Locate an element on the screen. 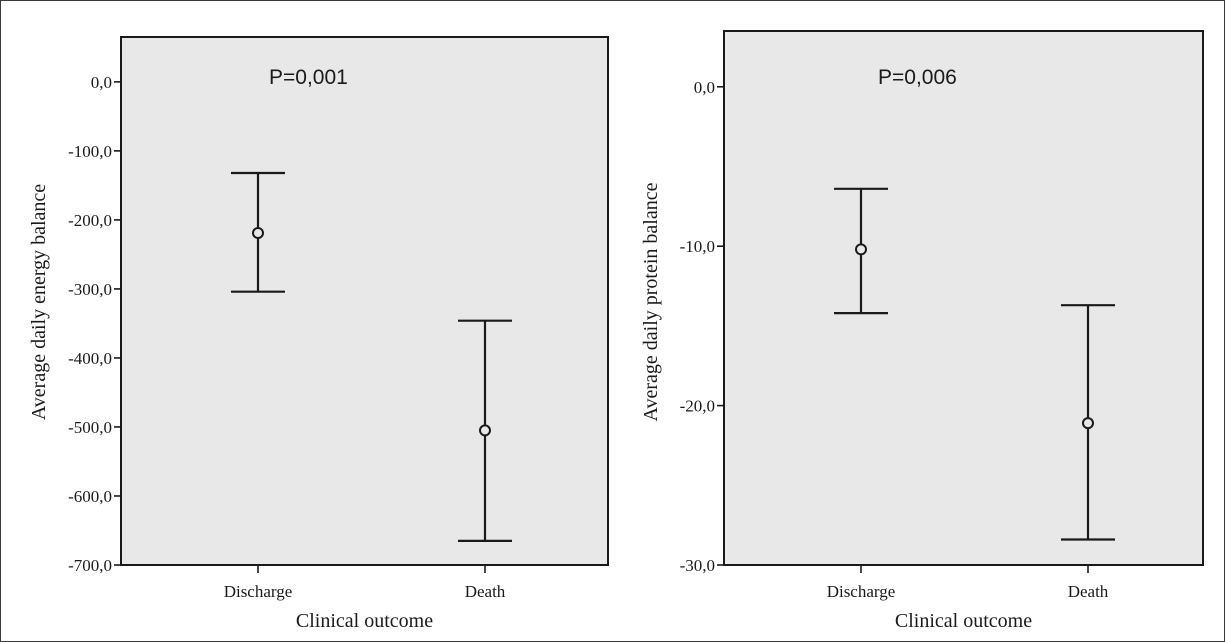  y-tick-label: -100,0 is located at coordinates (90, 151).